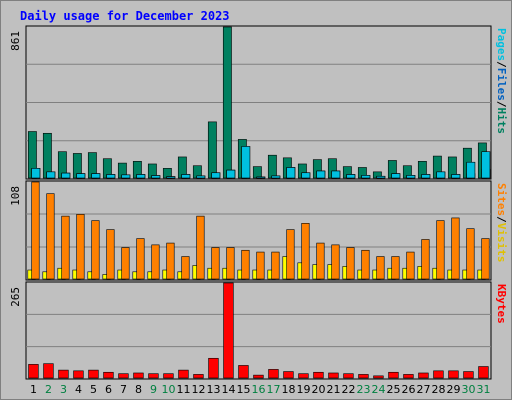 This screenshot has height=401, width=512. I want to click on x-tick-label: 1, so click(33, 389).